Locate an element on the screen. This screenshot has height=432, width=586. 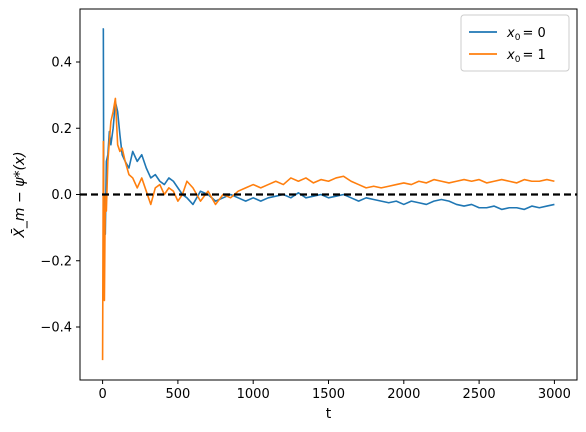
legend-box is located at coordinates (515, 43).